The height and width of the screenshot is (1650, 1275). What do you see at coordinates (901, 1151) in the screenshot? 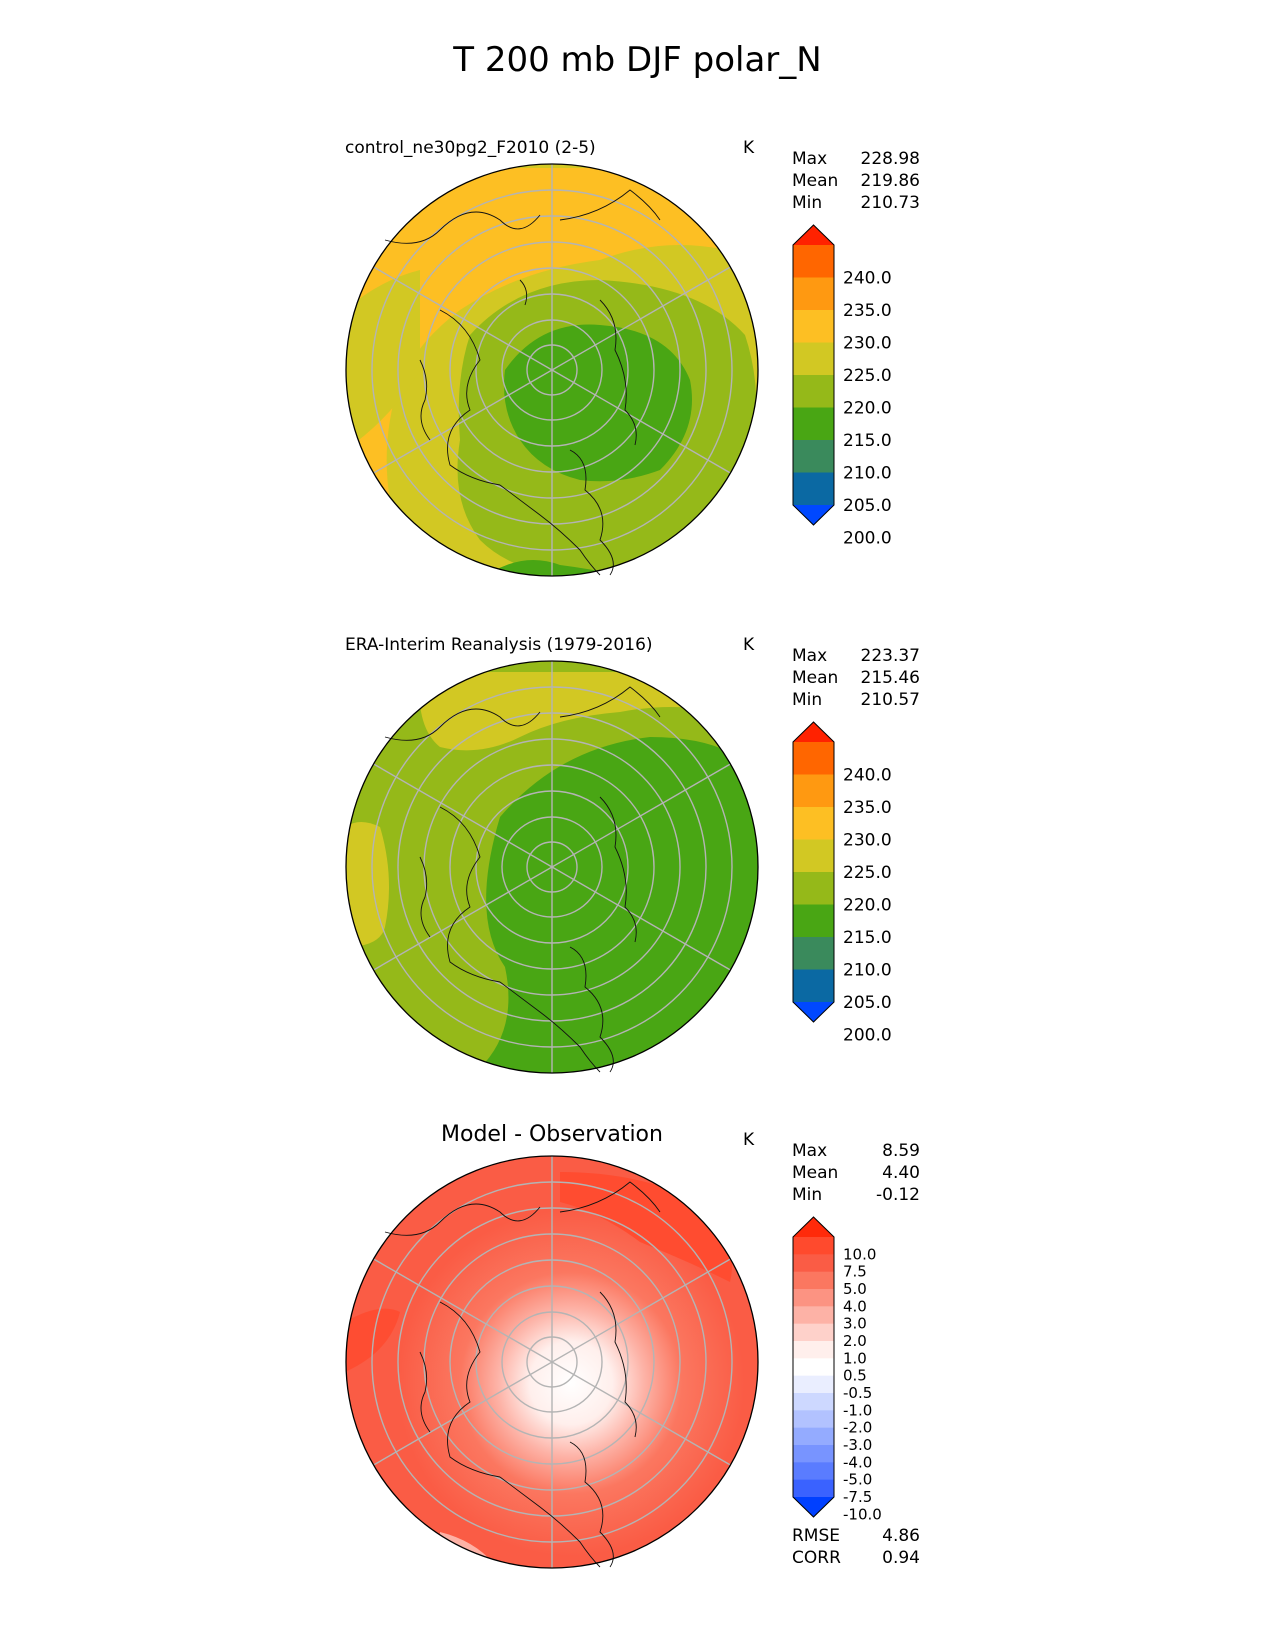
I see `max-value: 8.59` at bounding box center [901, 1151].